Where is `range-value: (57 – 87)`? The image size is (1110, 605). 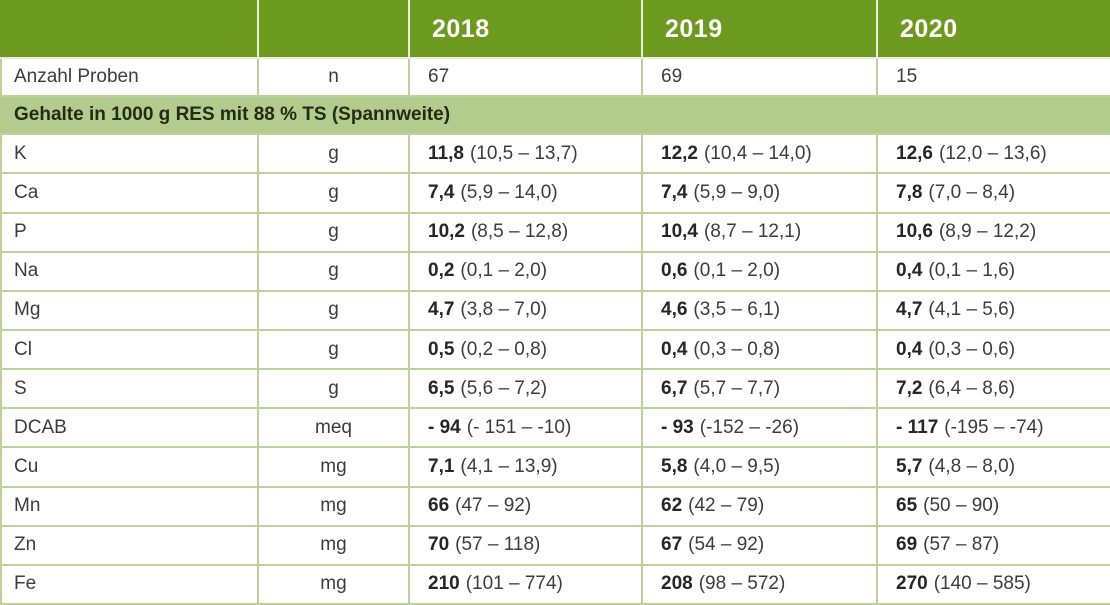
range-value: (57 – 87) is located at coordinates (961, 545).